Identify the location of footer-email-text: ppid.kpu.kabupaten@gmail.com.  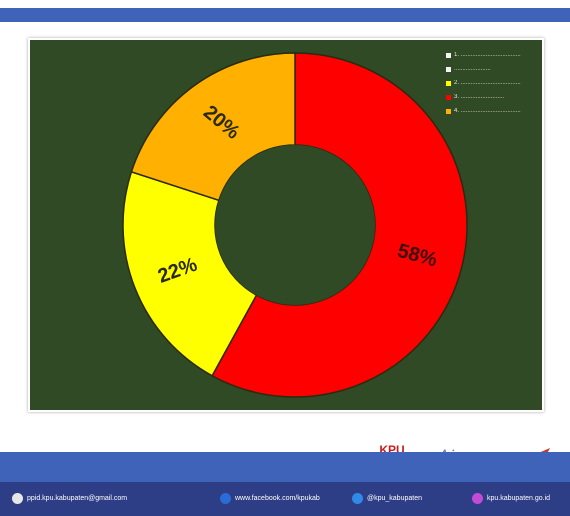
(77, 498).